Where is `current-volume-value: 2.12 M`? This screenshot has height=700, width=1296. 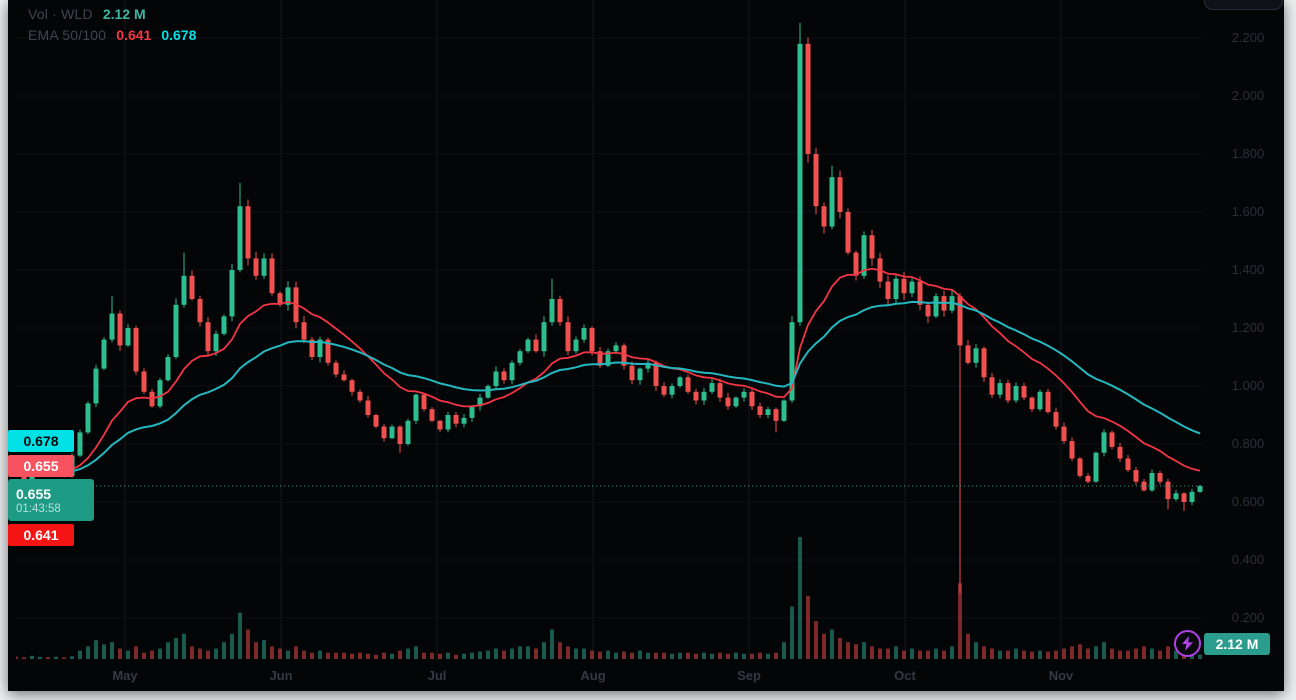 current-volume-value: 2.12 M is located at coordinates (1237, 644).